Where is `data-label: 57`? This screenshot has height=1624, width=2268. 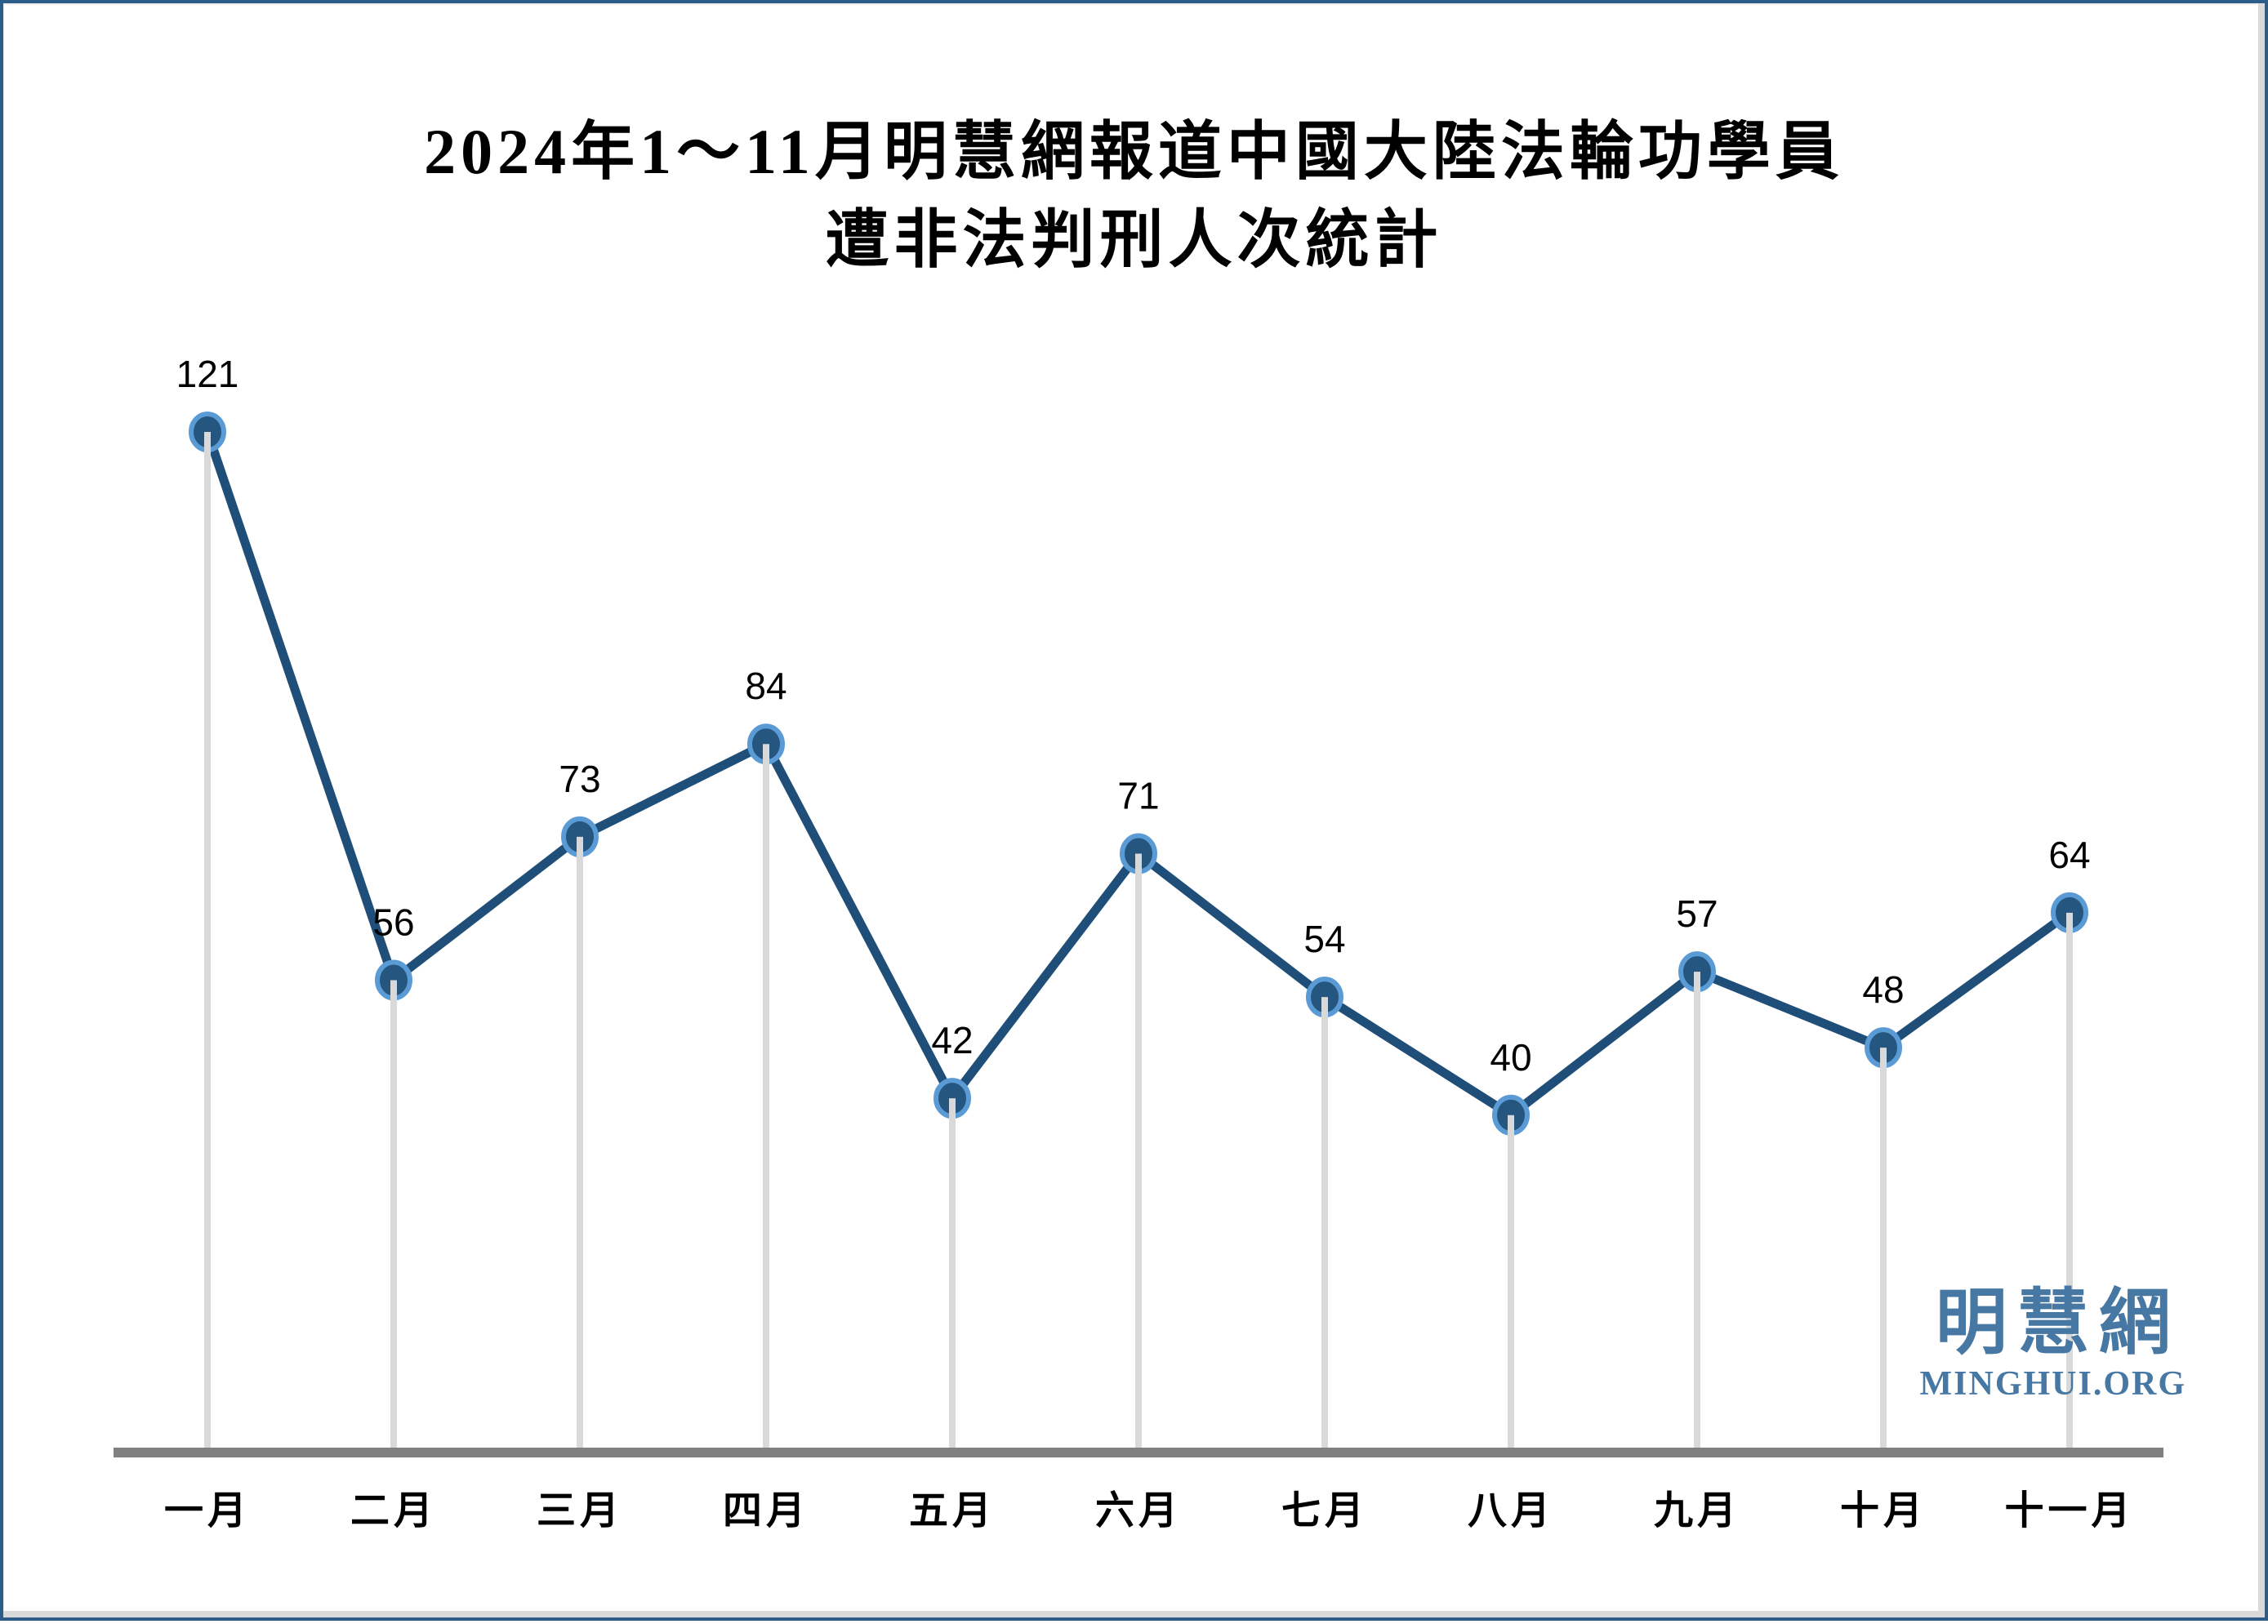
data-label: 57 is located at coordinates (1697, 913).